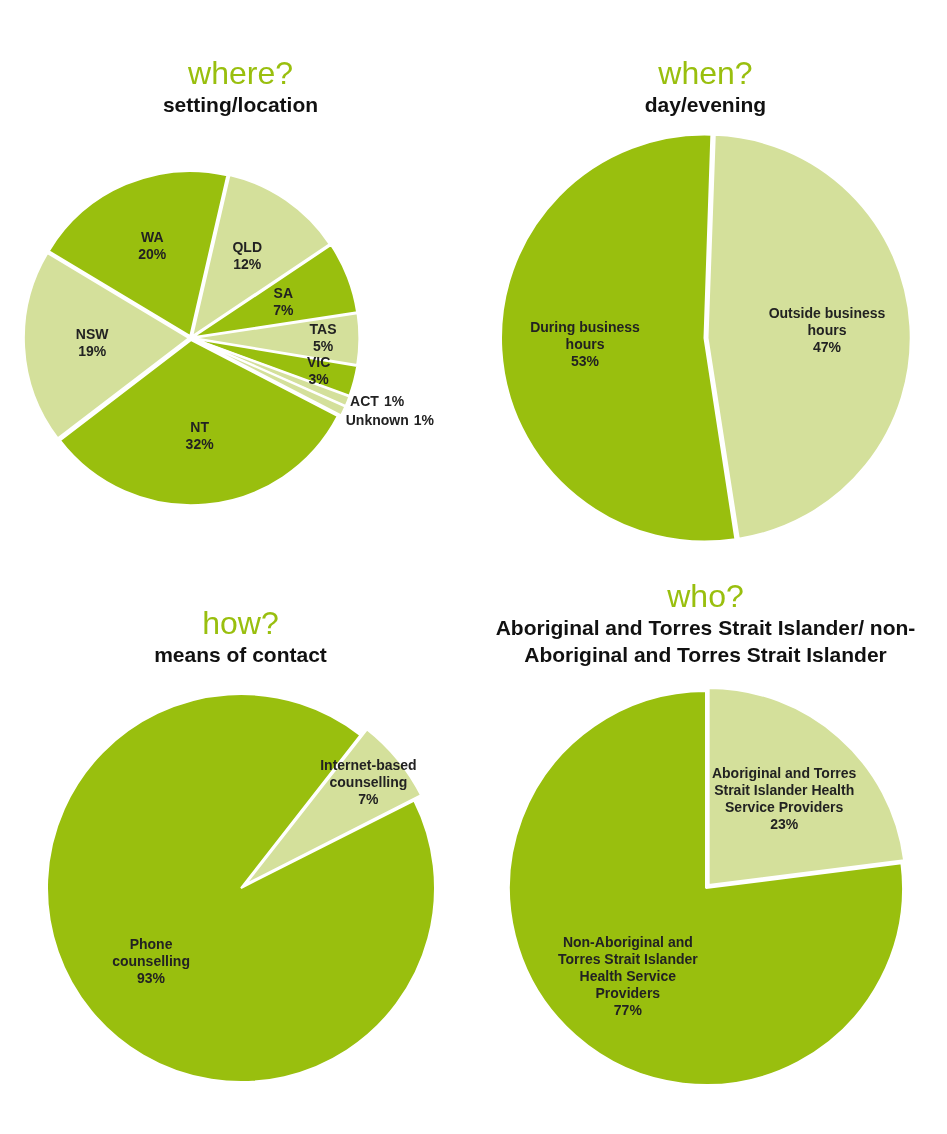  What do you see at coordinates (240, 105) in the screenshot?
I see `chart-subtitle: setting/location` at bounding box center [240, 105].